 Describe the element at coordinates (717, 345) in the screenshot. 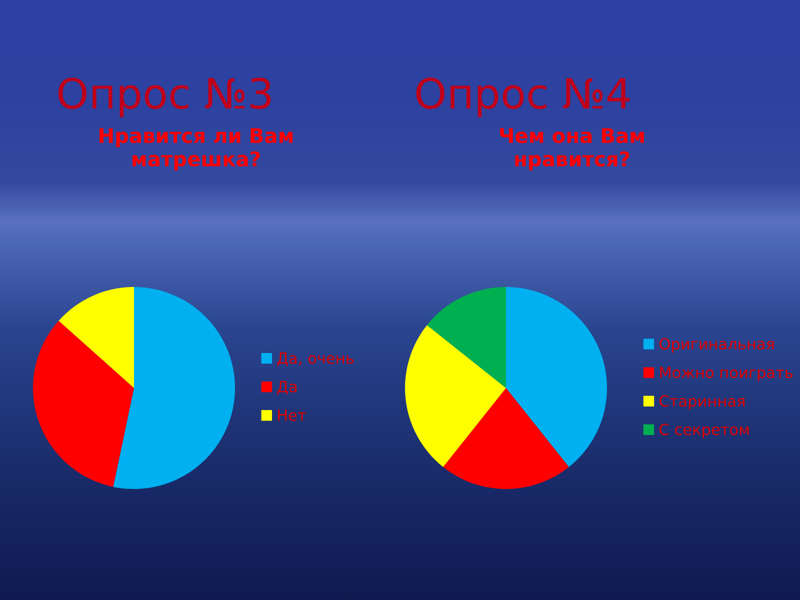

I see `legend-label: Оригинальная` at that location.